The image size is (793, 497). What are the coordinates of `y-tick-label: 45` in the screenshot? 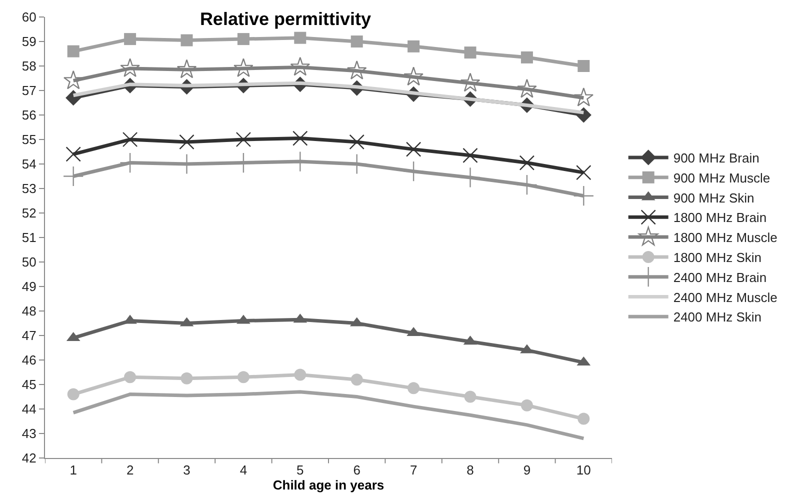 It's located at (29, 384).